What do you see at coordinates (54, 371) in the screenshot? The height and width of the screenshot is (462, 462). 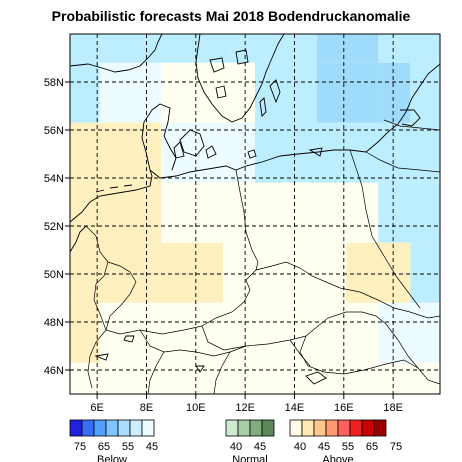 I see `lat-tick-label: 46N` at bounding box center [54, 371].